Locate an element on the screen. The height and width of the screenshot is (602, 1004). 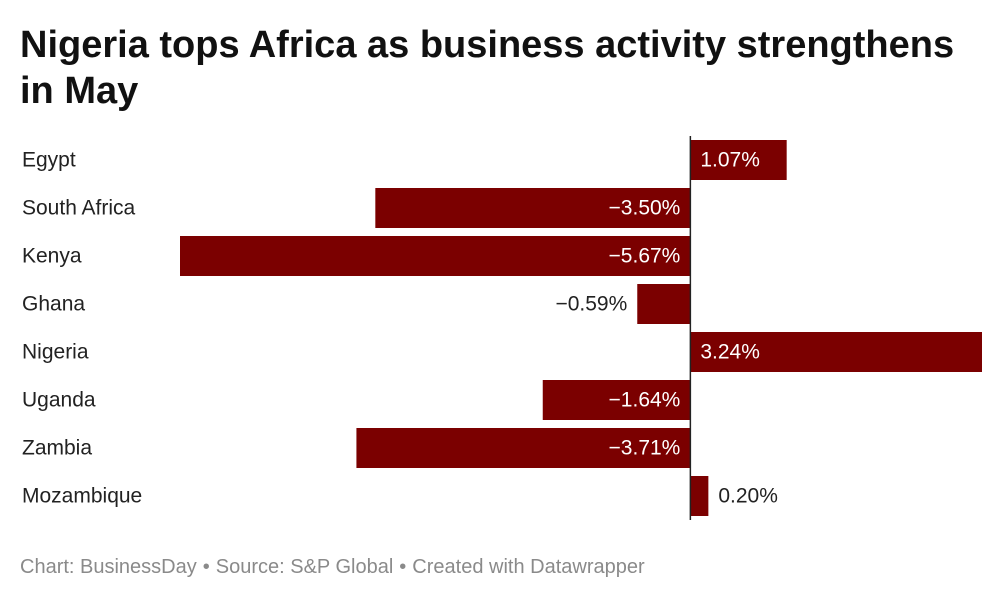
category-label: Kenya is located at coordinates (52, 256).